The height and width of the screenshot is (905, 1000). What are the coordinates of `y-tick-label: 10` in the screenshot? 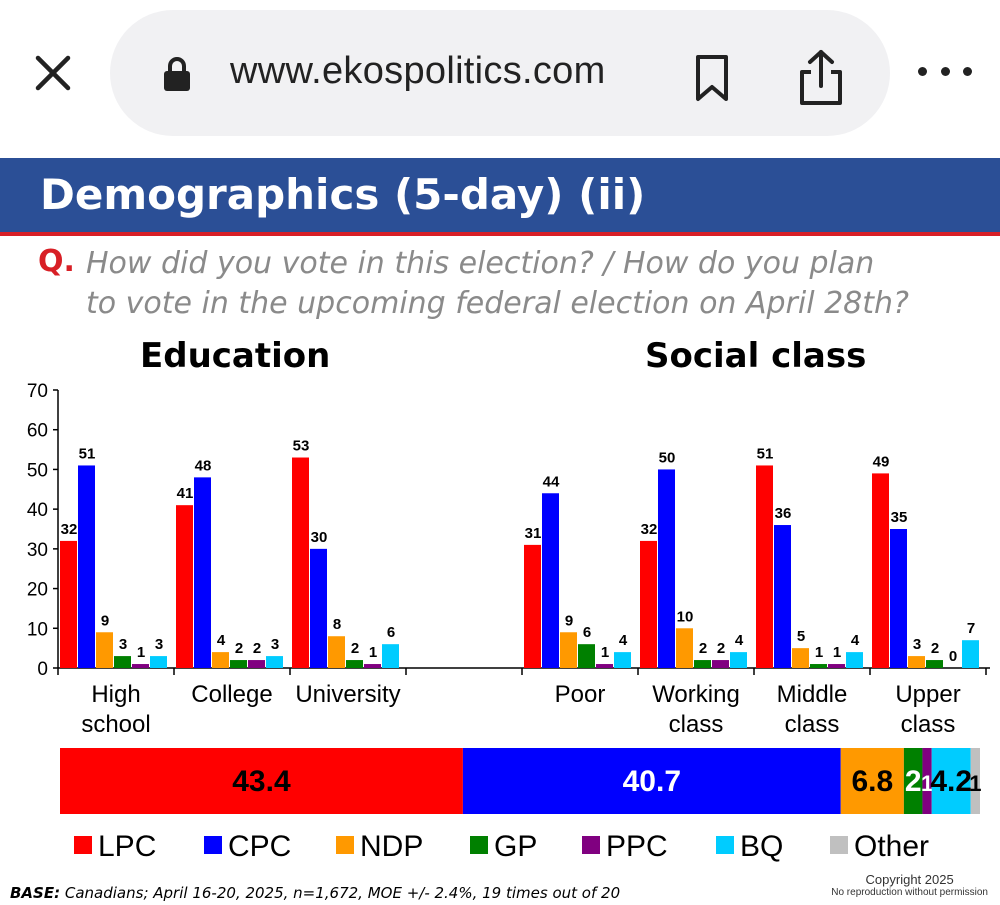 It's located at (37, 629).